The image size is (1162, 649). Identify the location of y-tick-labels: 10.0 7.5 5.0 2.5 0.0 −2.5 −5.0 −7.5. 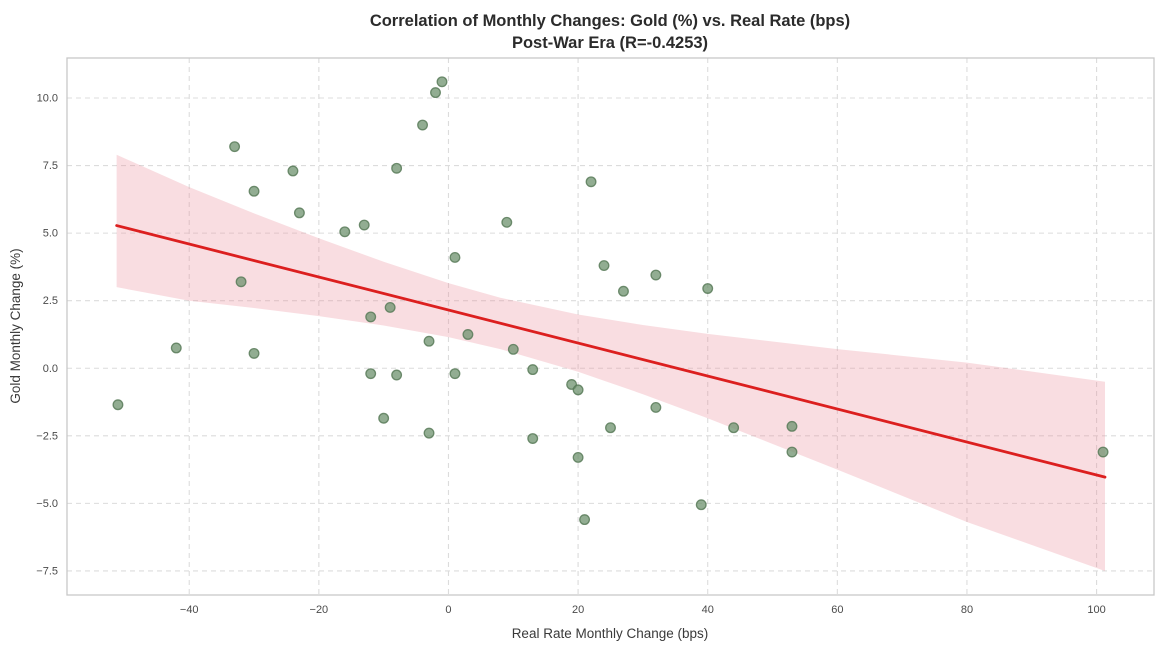
(47, 334).